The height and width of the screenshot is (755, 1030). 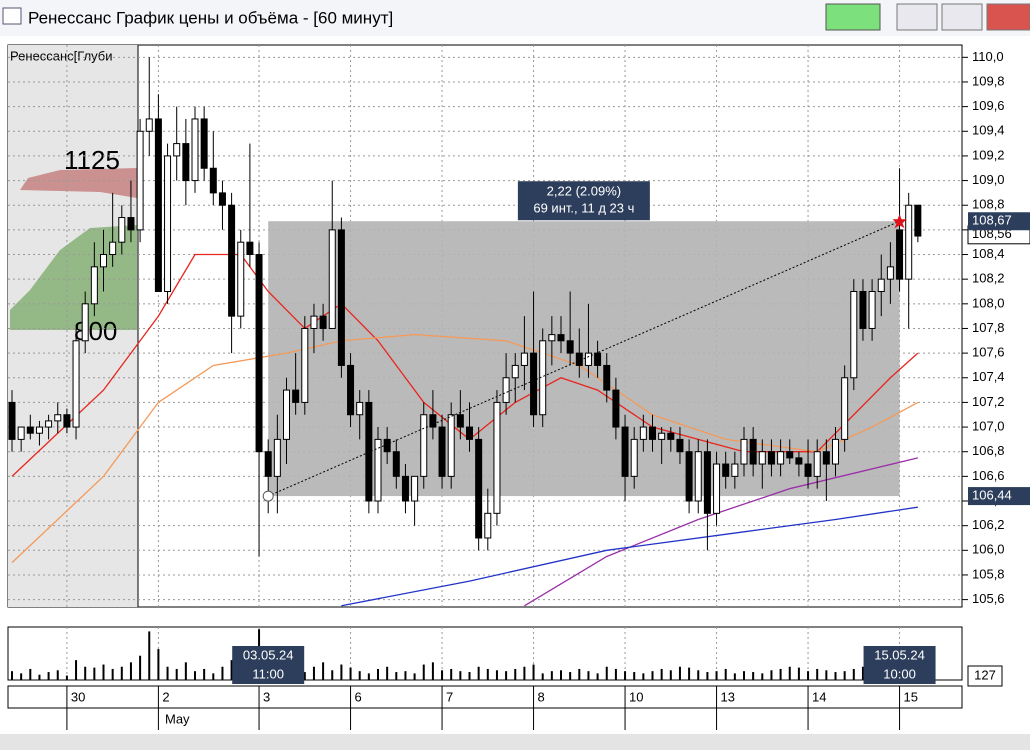 I want to click on x-tick-label: 7, so click(x=449, y=696).